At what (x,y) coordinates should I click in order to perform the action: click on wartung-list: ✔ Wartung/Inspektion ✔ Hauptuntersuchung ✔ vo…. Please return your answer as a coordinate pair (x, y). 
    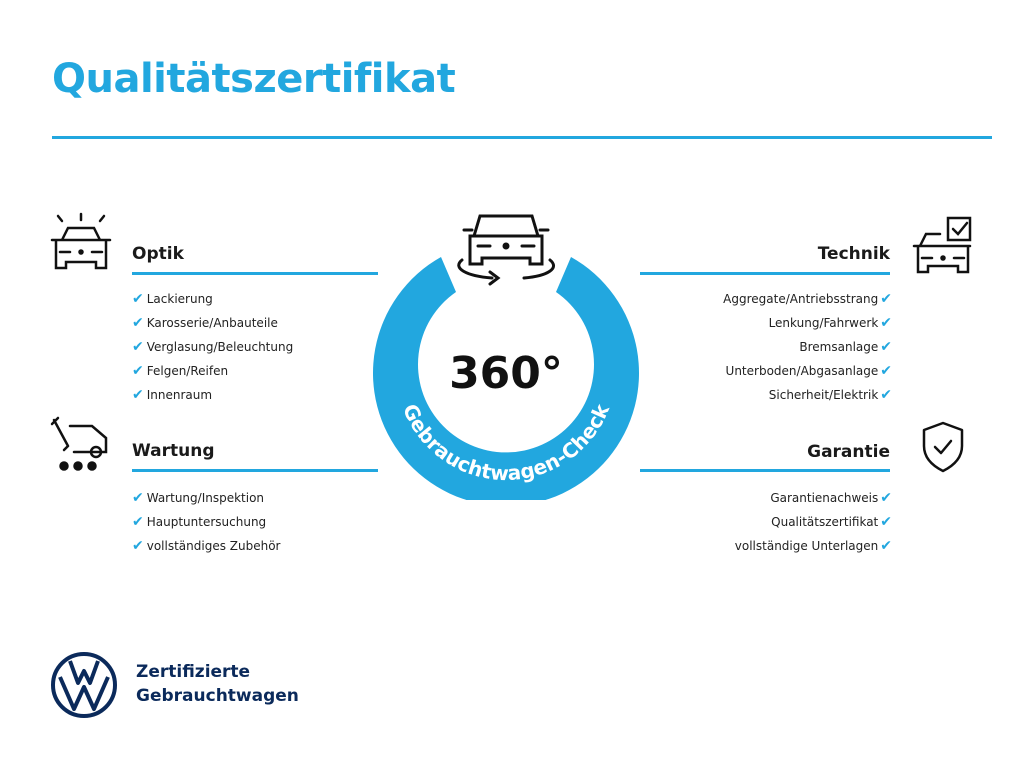
    Looking at the image, I should click on (206, 522).